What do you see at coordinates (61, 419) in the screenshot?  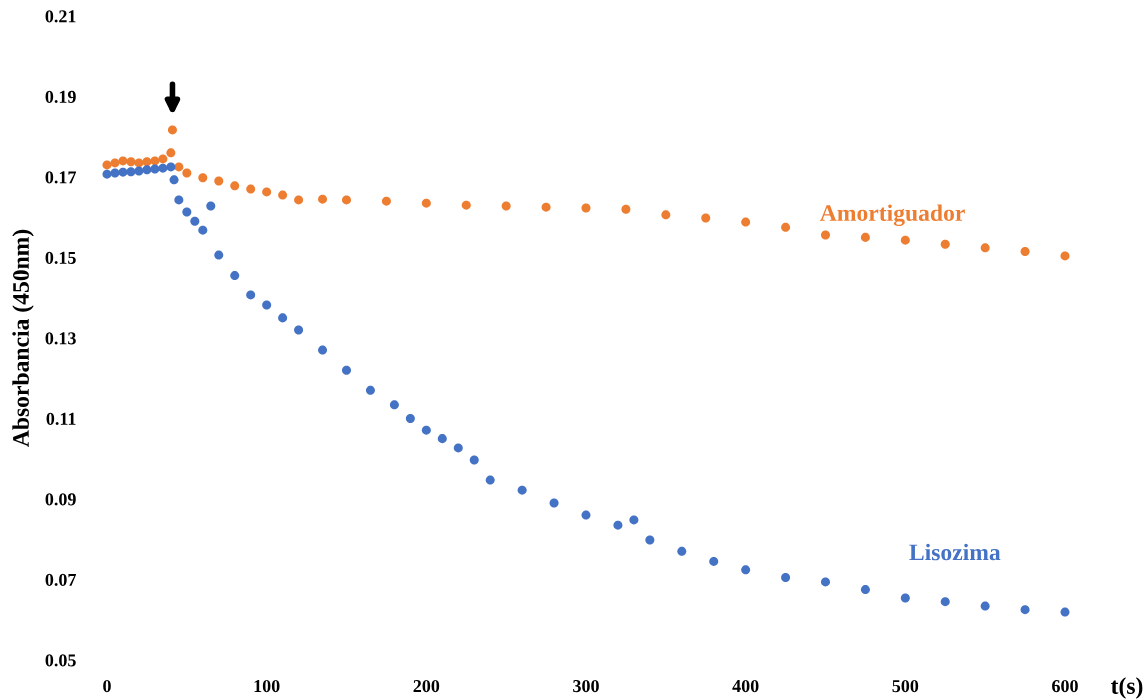 I see `y-tick-label: 0.11` at bounding box center [61, 419].